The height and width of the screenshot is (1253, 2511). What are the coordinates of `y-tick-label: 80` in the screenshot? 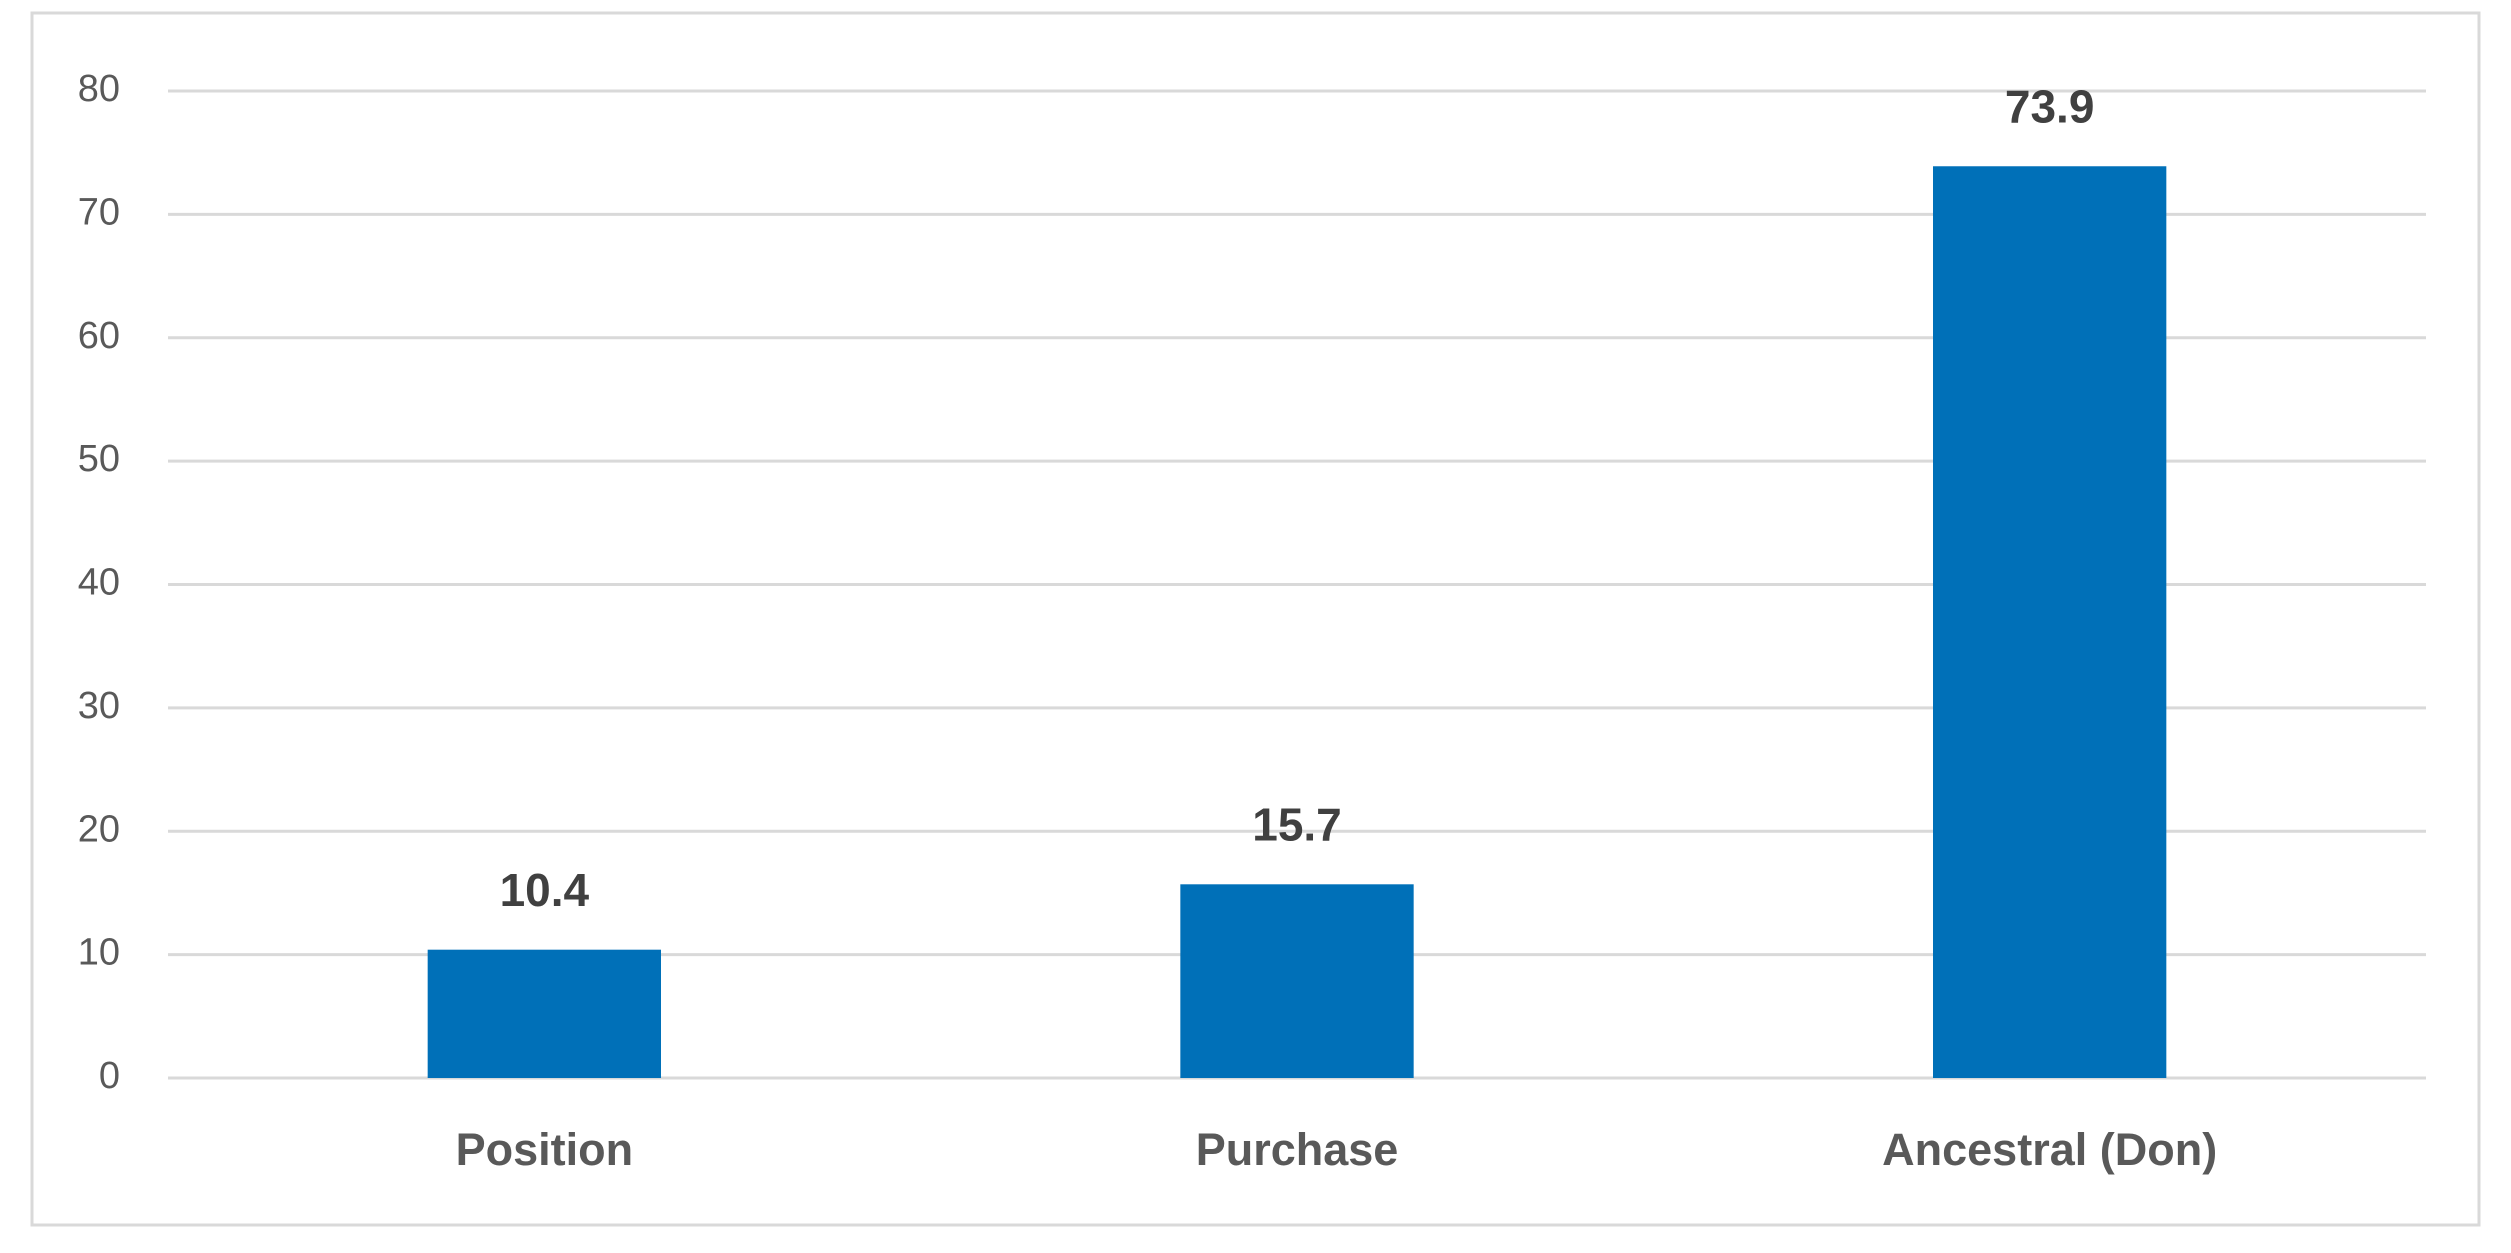 It's located at (99, 89).